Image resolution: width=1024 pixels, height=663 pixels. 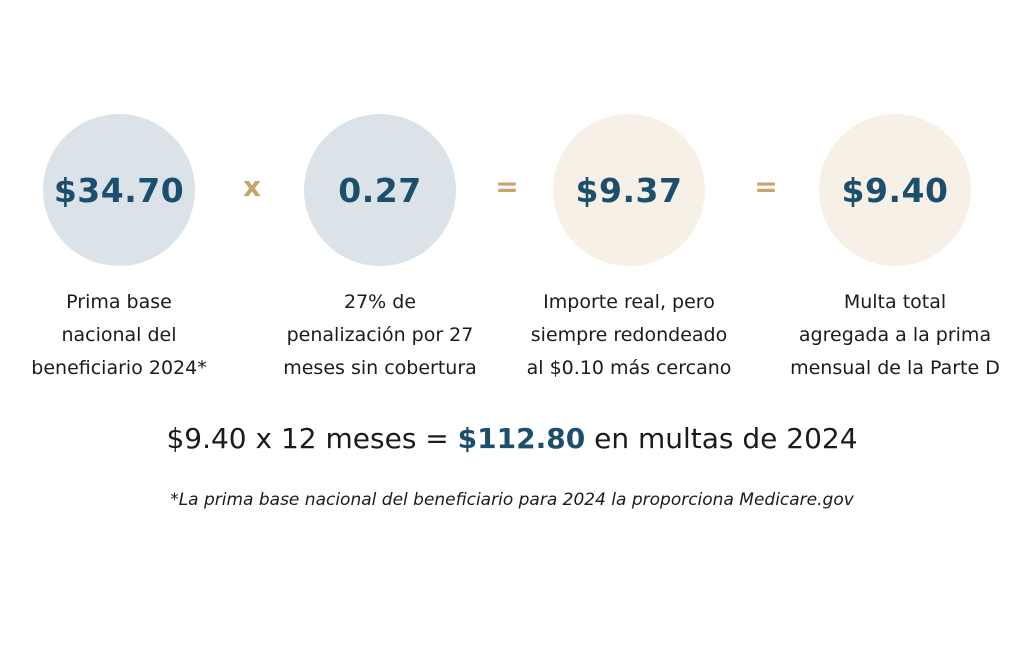 I want to click on description-line: Prima base, so click(x=119, y=302).